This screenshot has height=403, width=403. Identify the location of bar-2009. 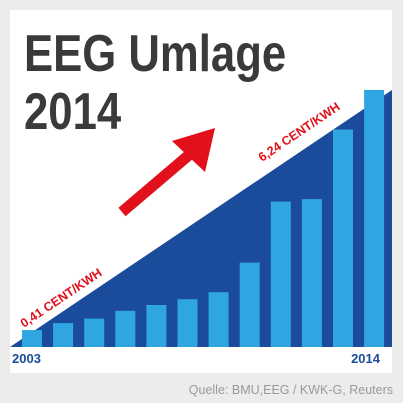
(218, 319).